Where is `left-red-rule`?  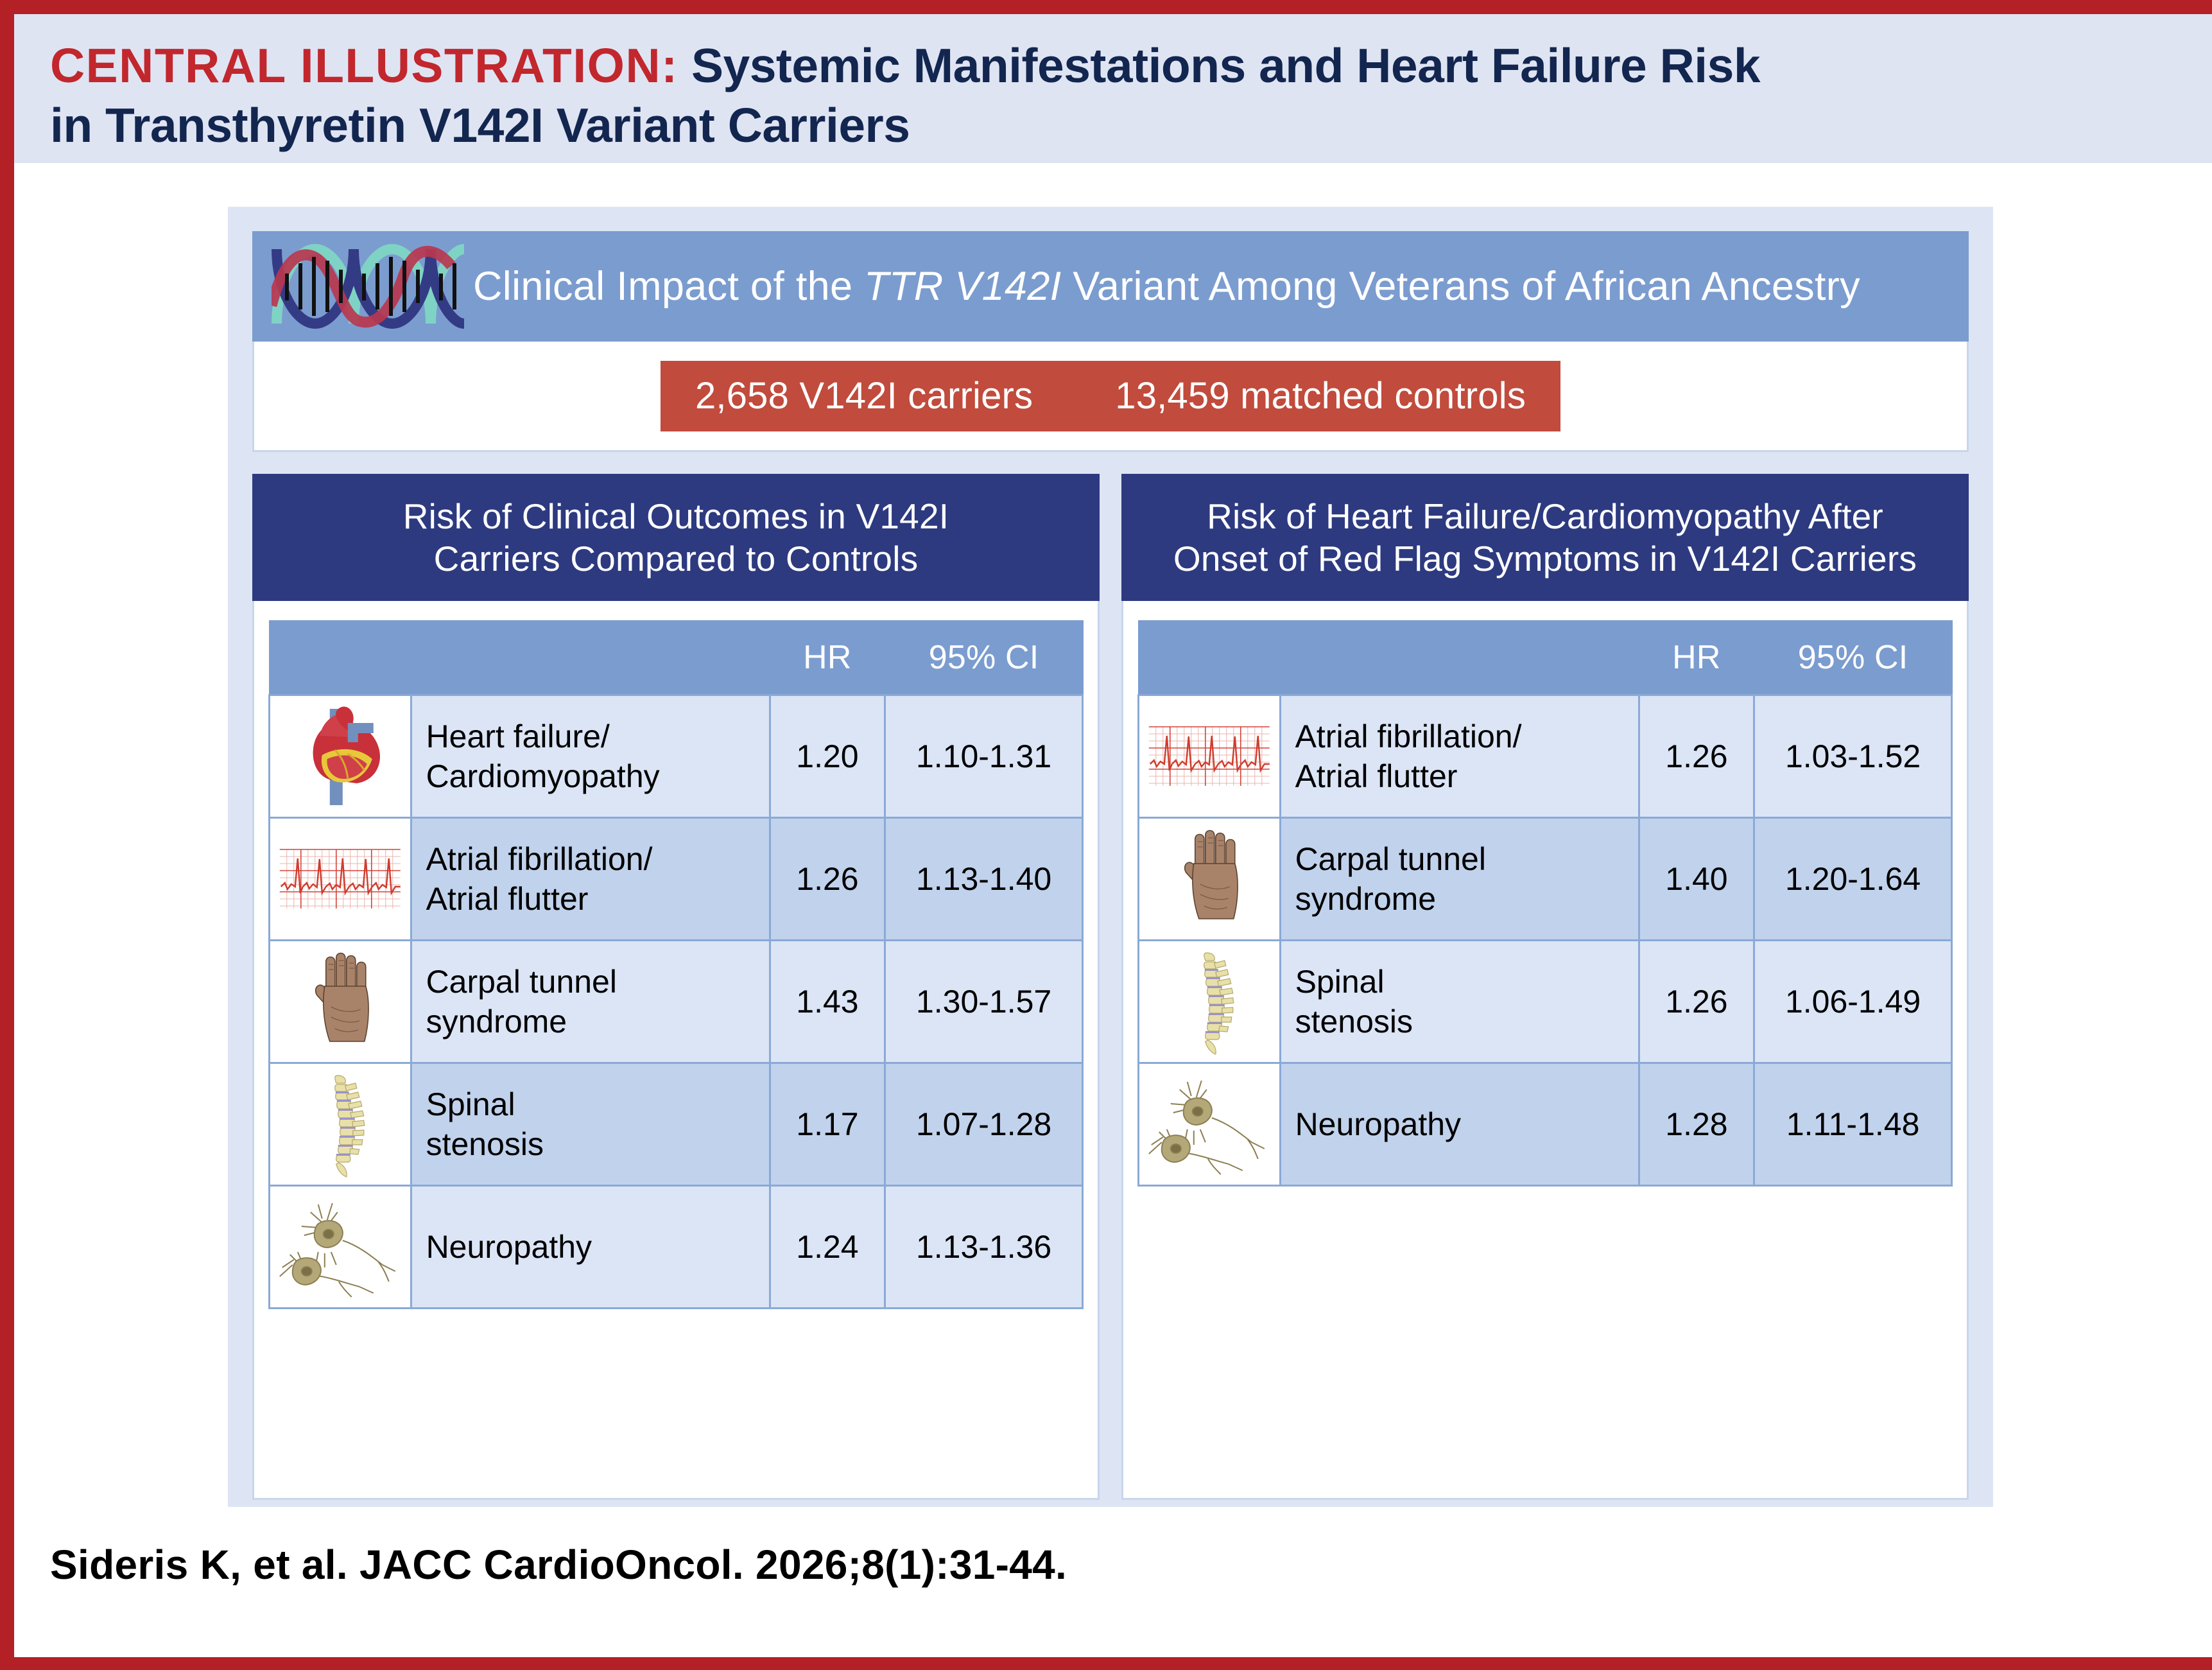
left-red-rule is located at coordinates (7, 835).